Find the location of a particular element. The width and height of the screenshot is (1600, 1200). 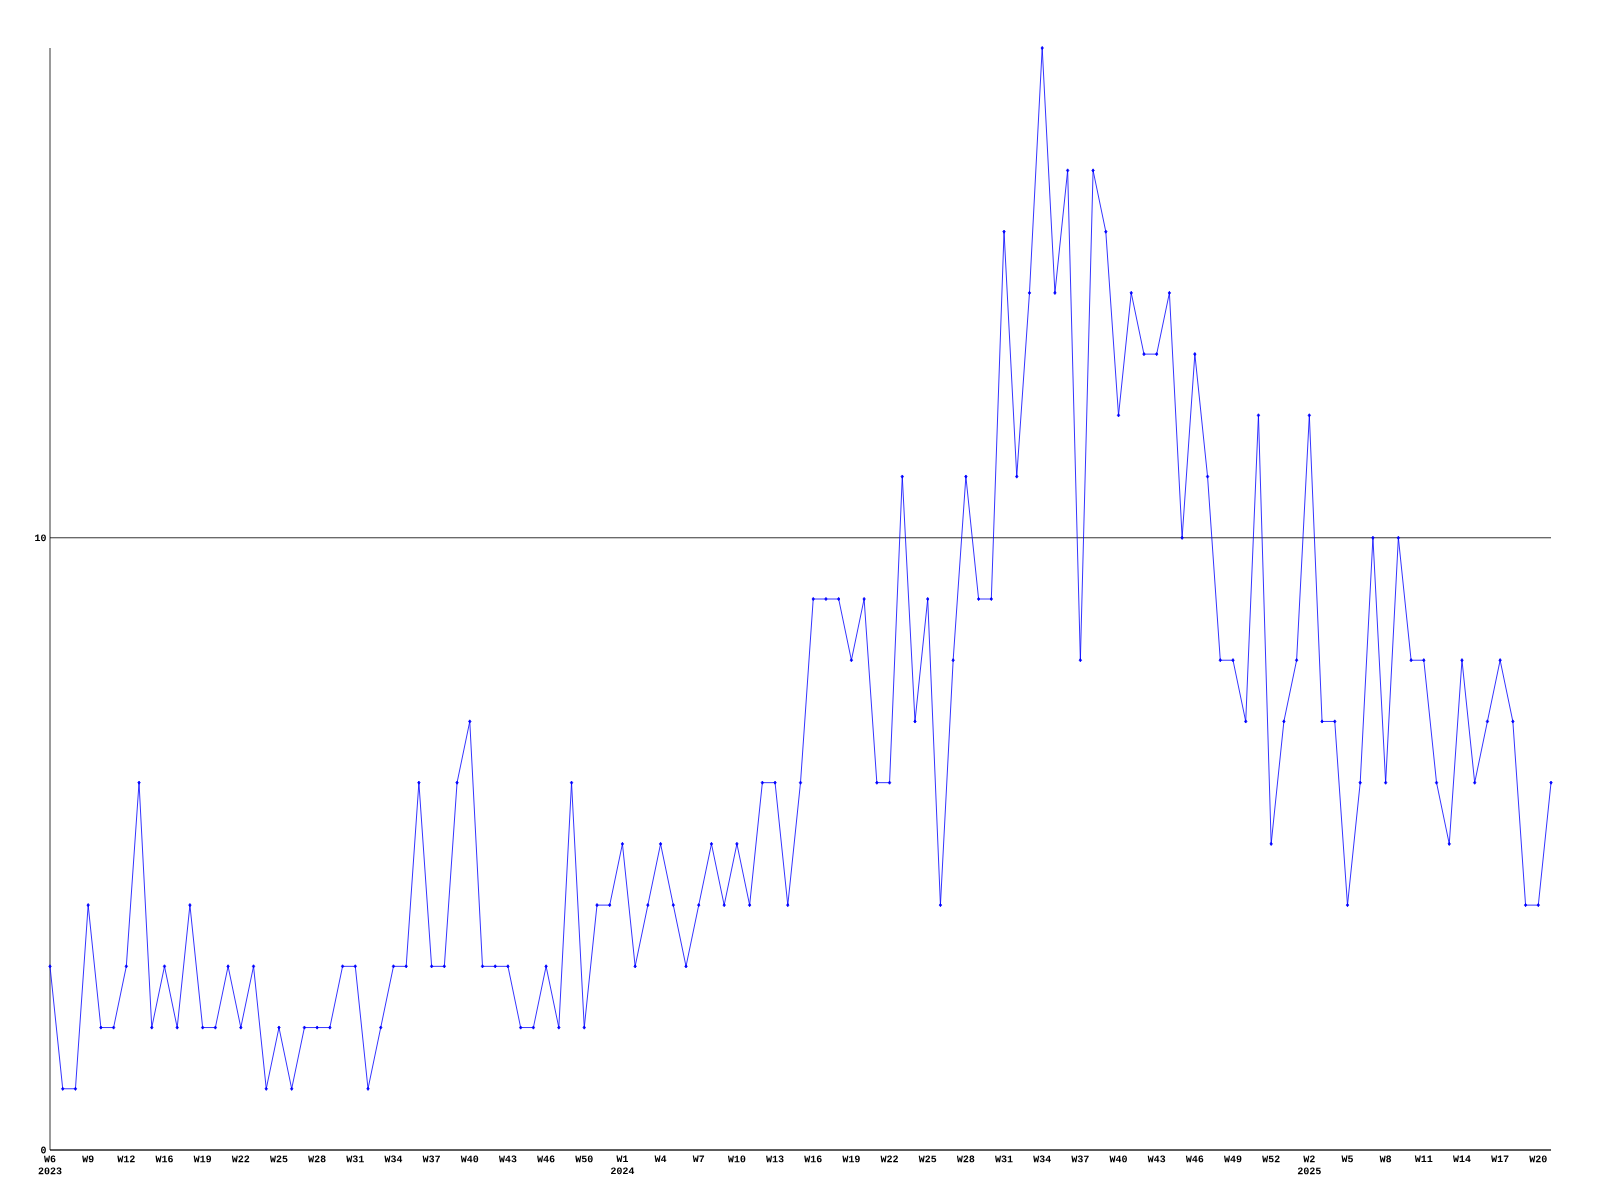

x-tick-label: W13 is located at coordinates (775, 1159).